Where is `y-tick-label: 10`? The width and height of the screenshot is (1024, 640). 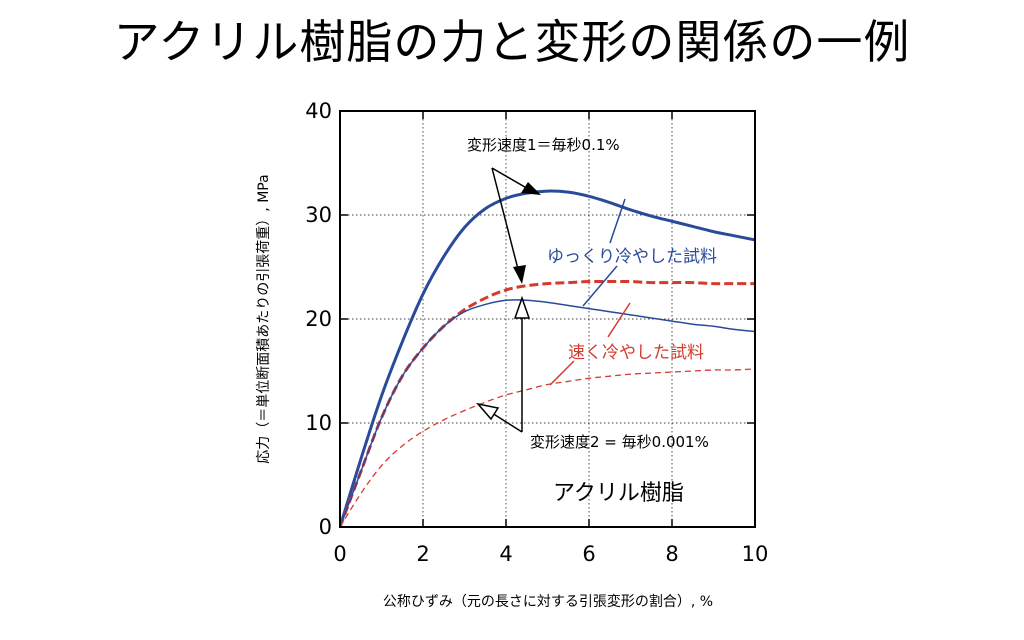 y-tick-label: 10 is located at coordinates (318, 423).